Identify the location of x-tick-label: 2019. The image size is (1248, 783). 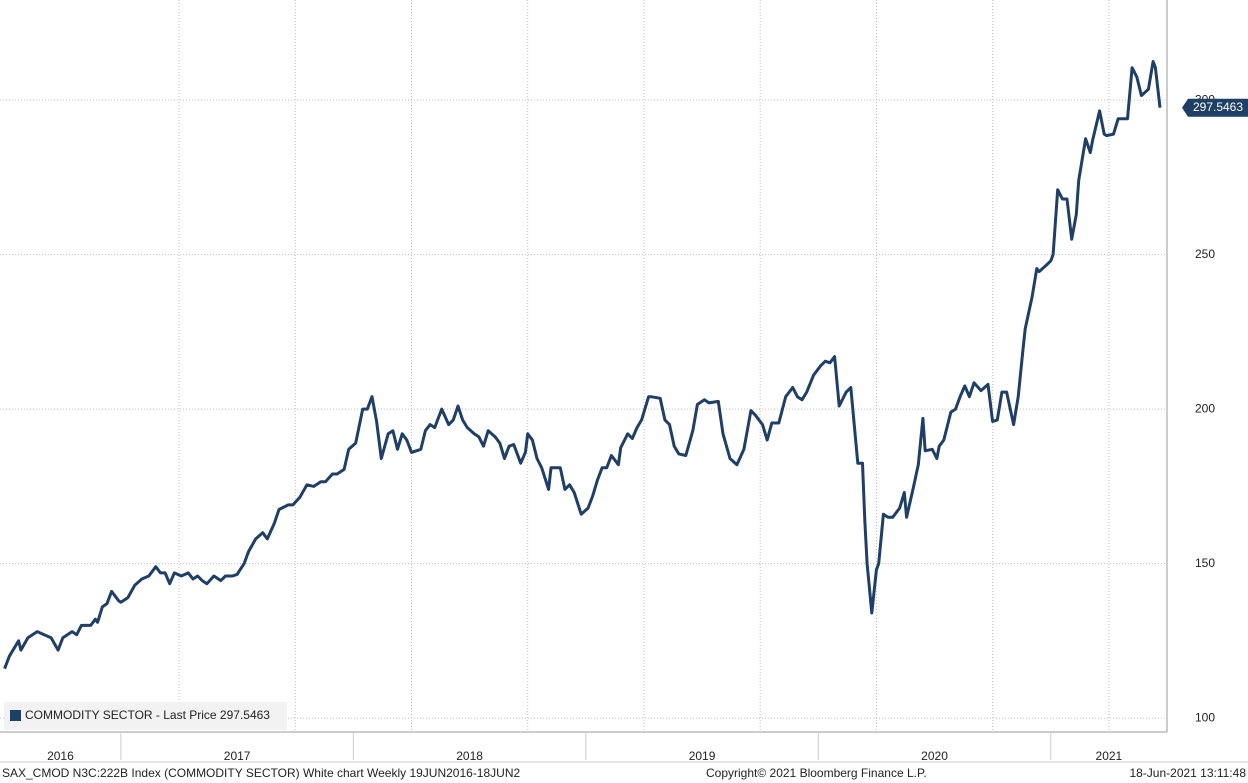
(702, 756).